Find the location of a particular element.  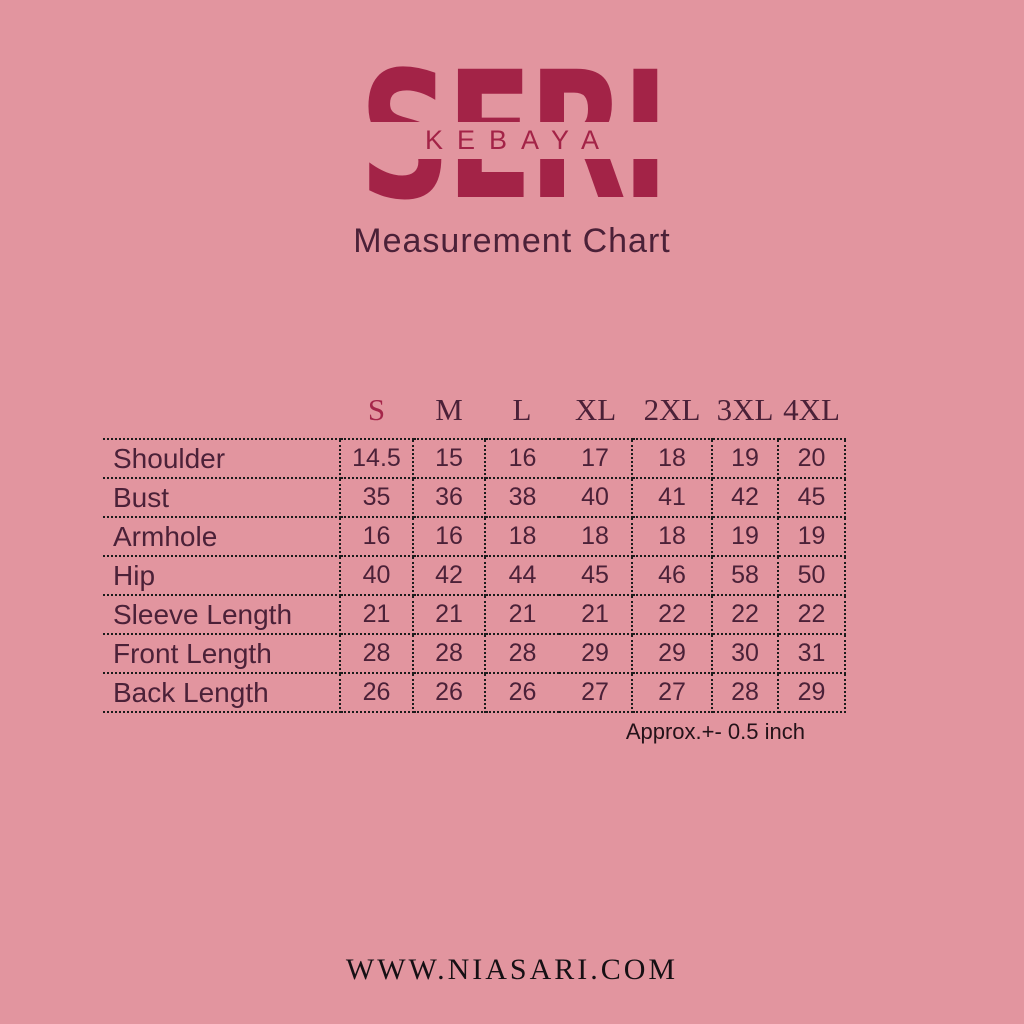

table-row: Armhole 16 16 18 18 18 19 19 is located at coordinates (474, 536).